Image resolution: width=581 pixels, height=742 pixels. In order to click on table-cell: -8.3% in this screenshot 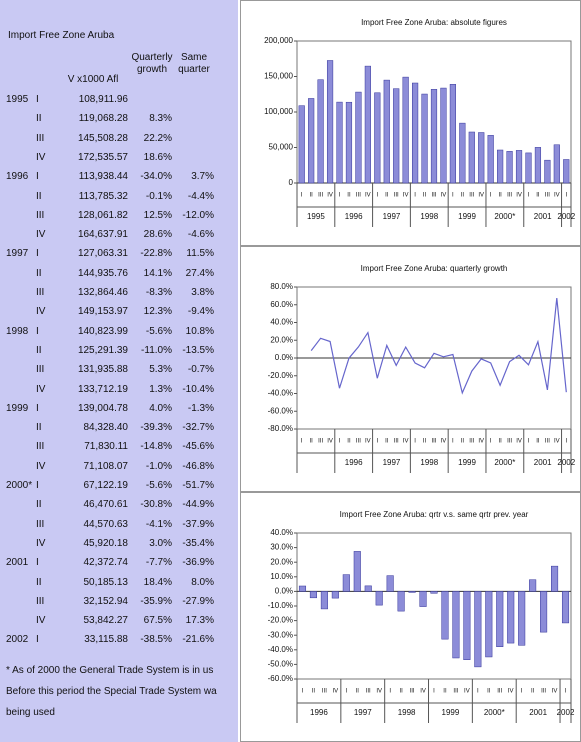, I will do `click(158, 292)`.